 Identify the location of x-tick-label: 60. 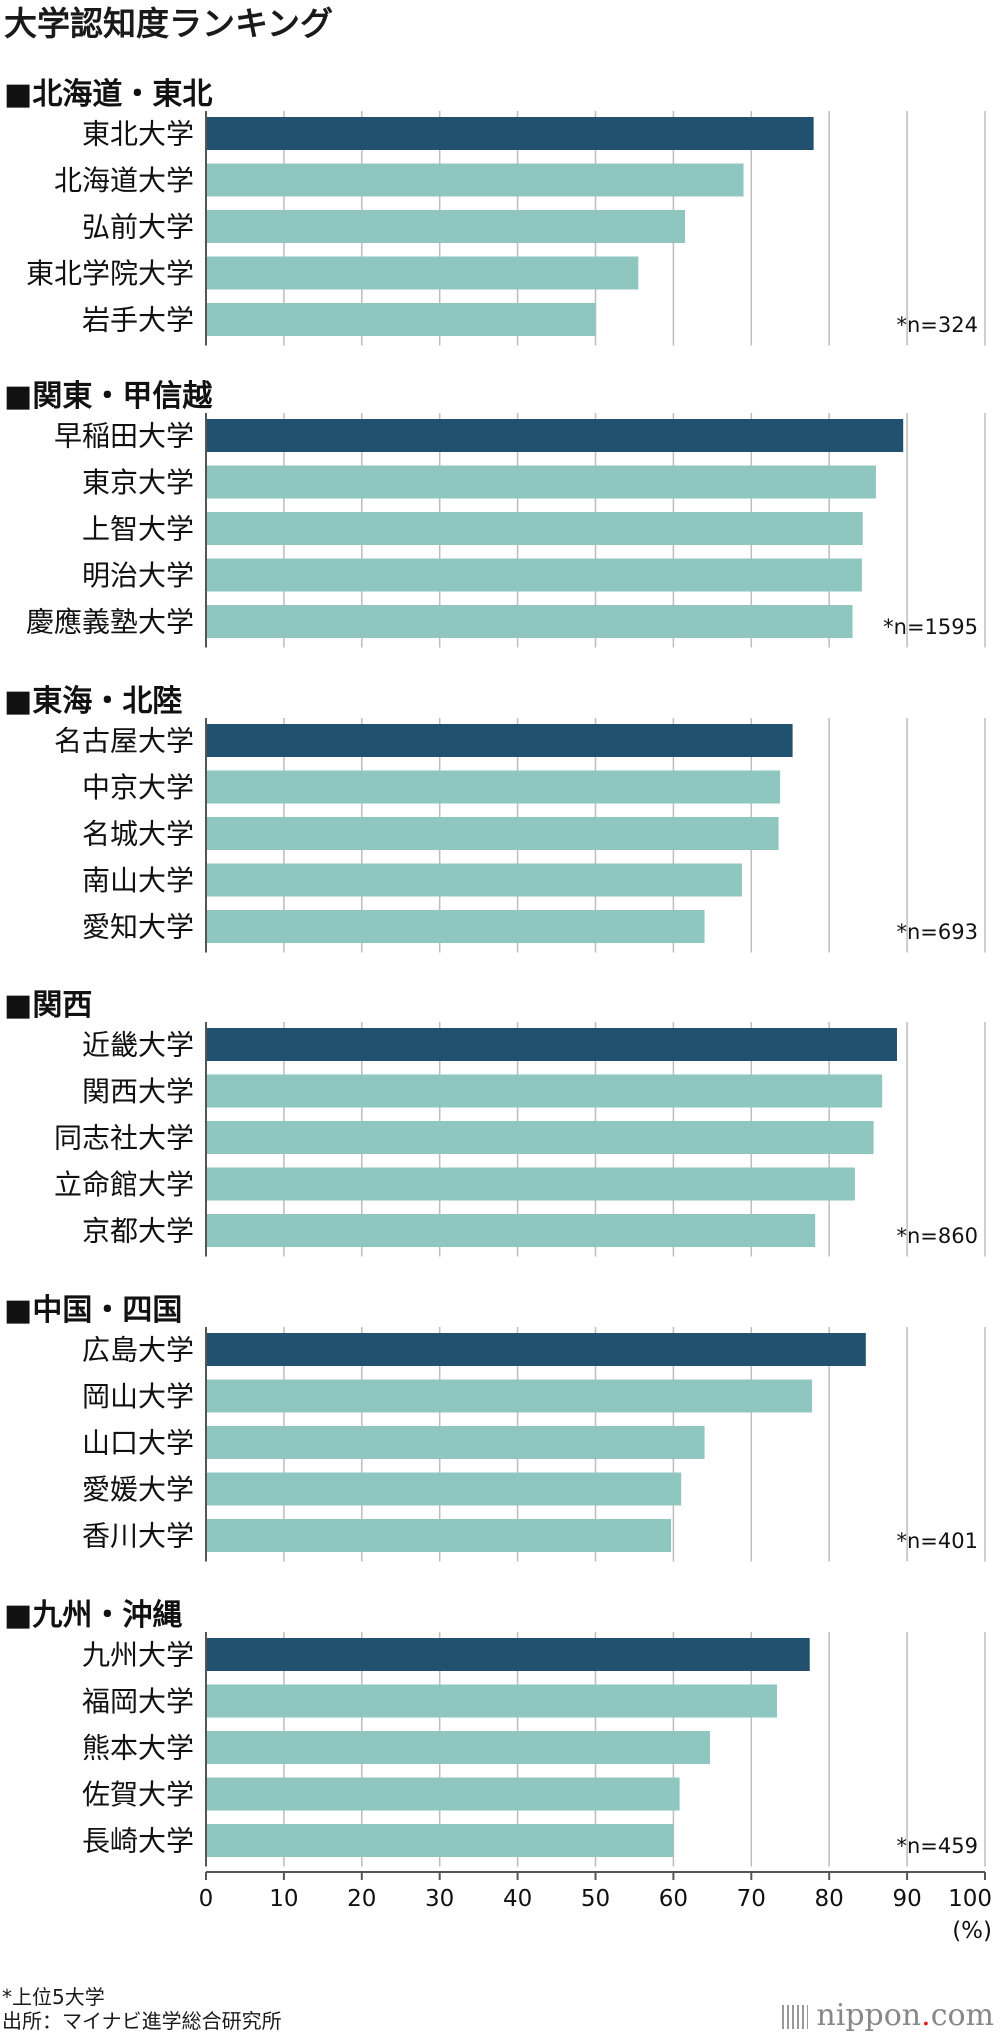
(673, 1899).